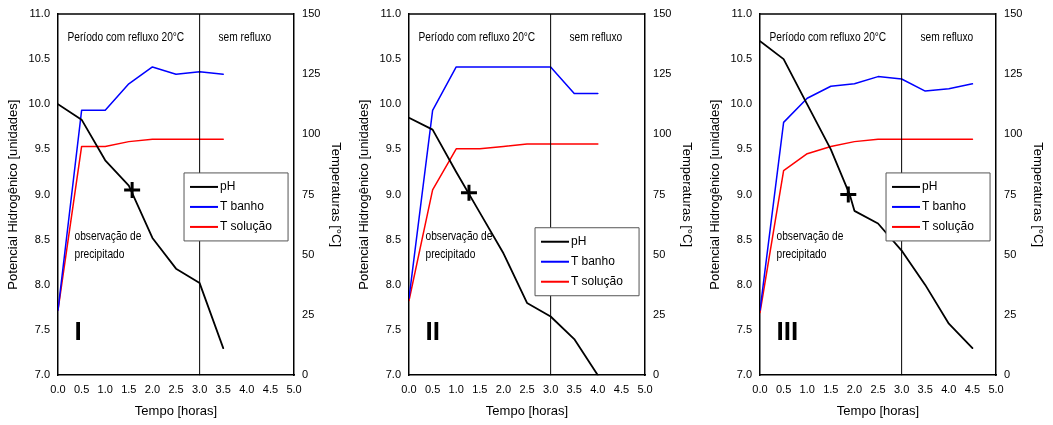 This screenshot has width=1053, height=425. What do you see at coordinates (393, 374) in the screenshot?
I see `y-tick-label: 7.0` at bounding box center [393, 374].